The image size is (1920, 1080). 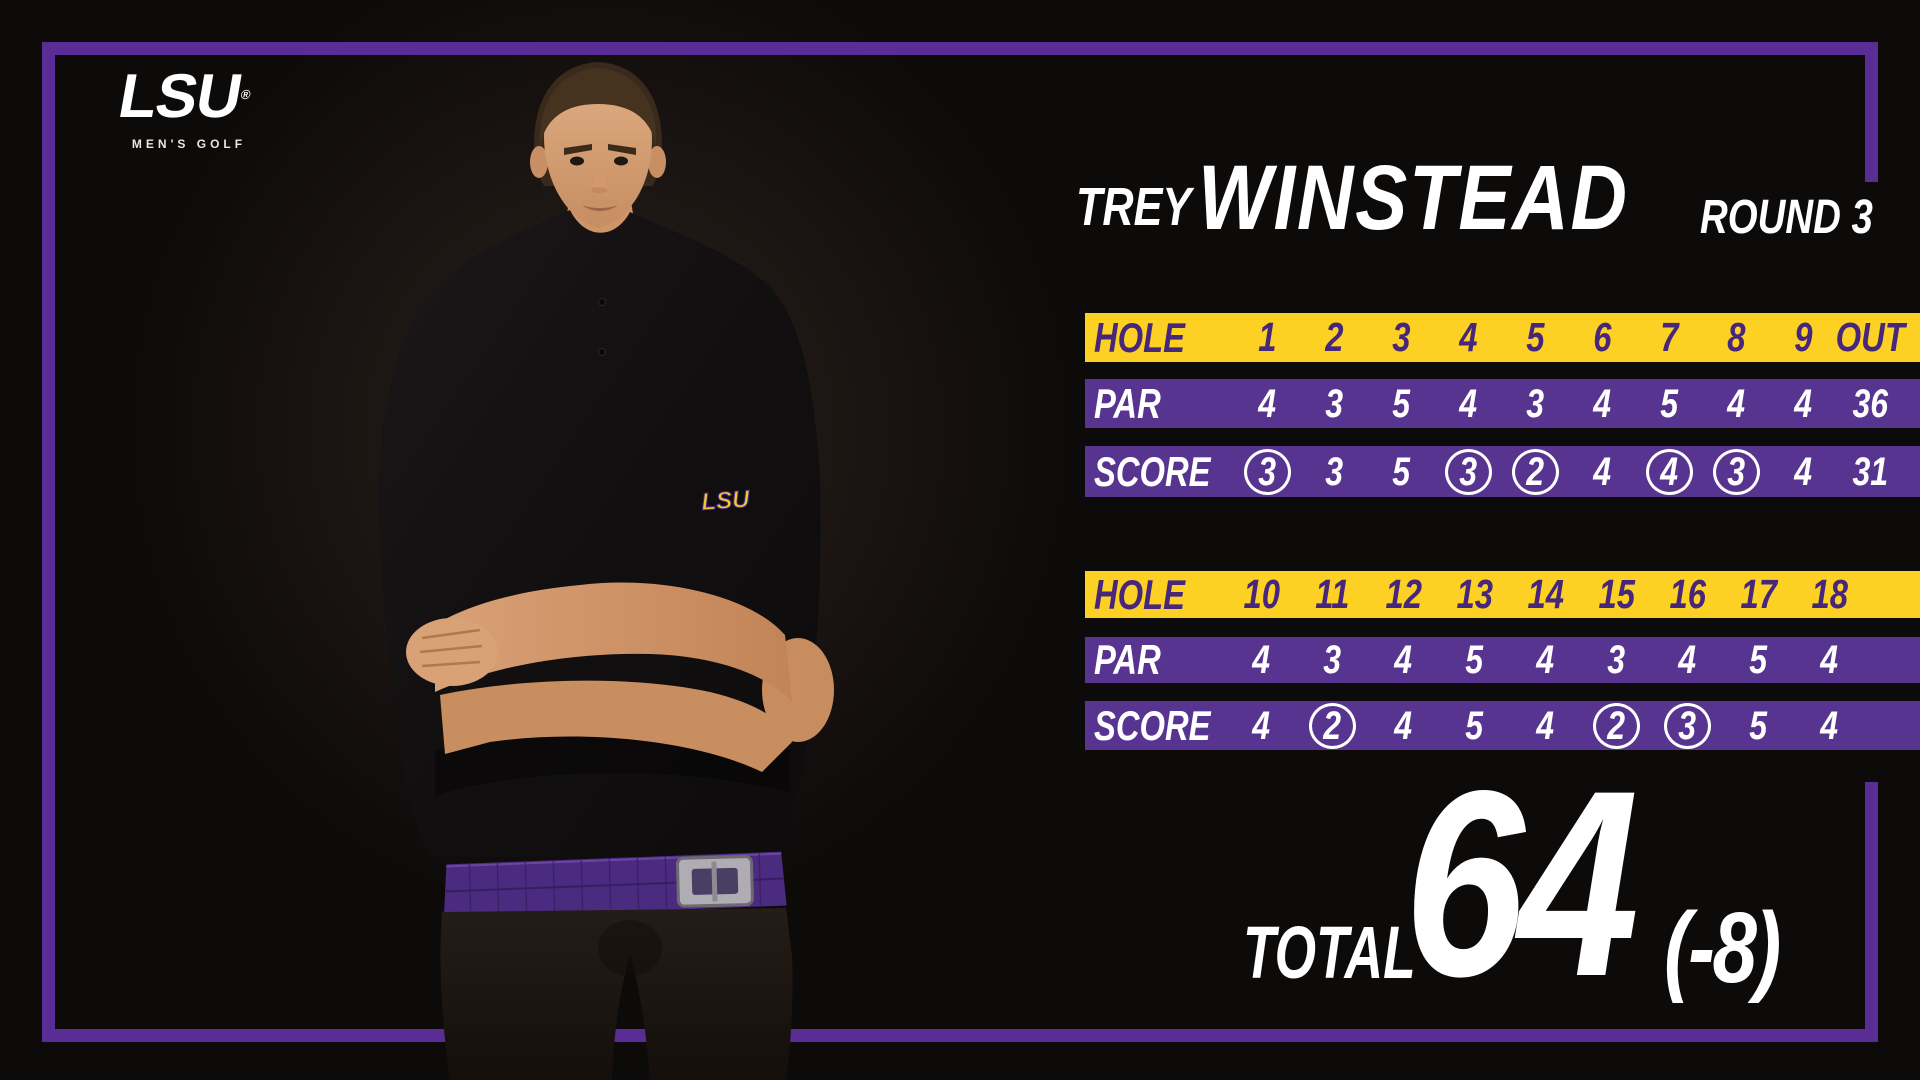 I want to click on back-nine-score-row: SCORE 4 2 4 5 4 2 3 5 4, so click(x=1502, y=725).